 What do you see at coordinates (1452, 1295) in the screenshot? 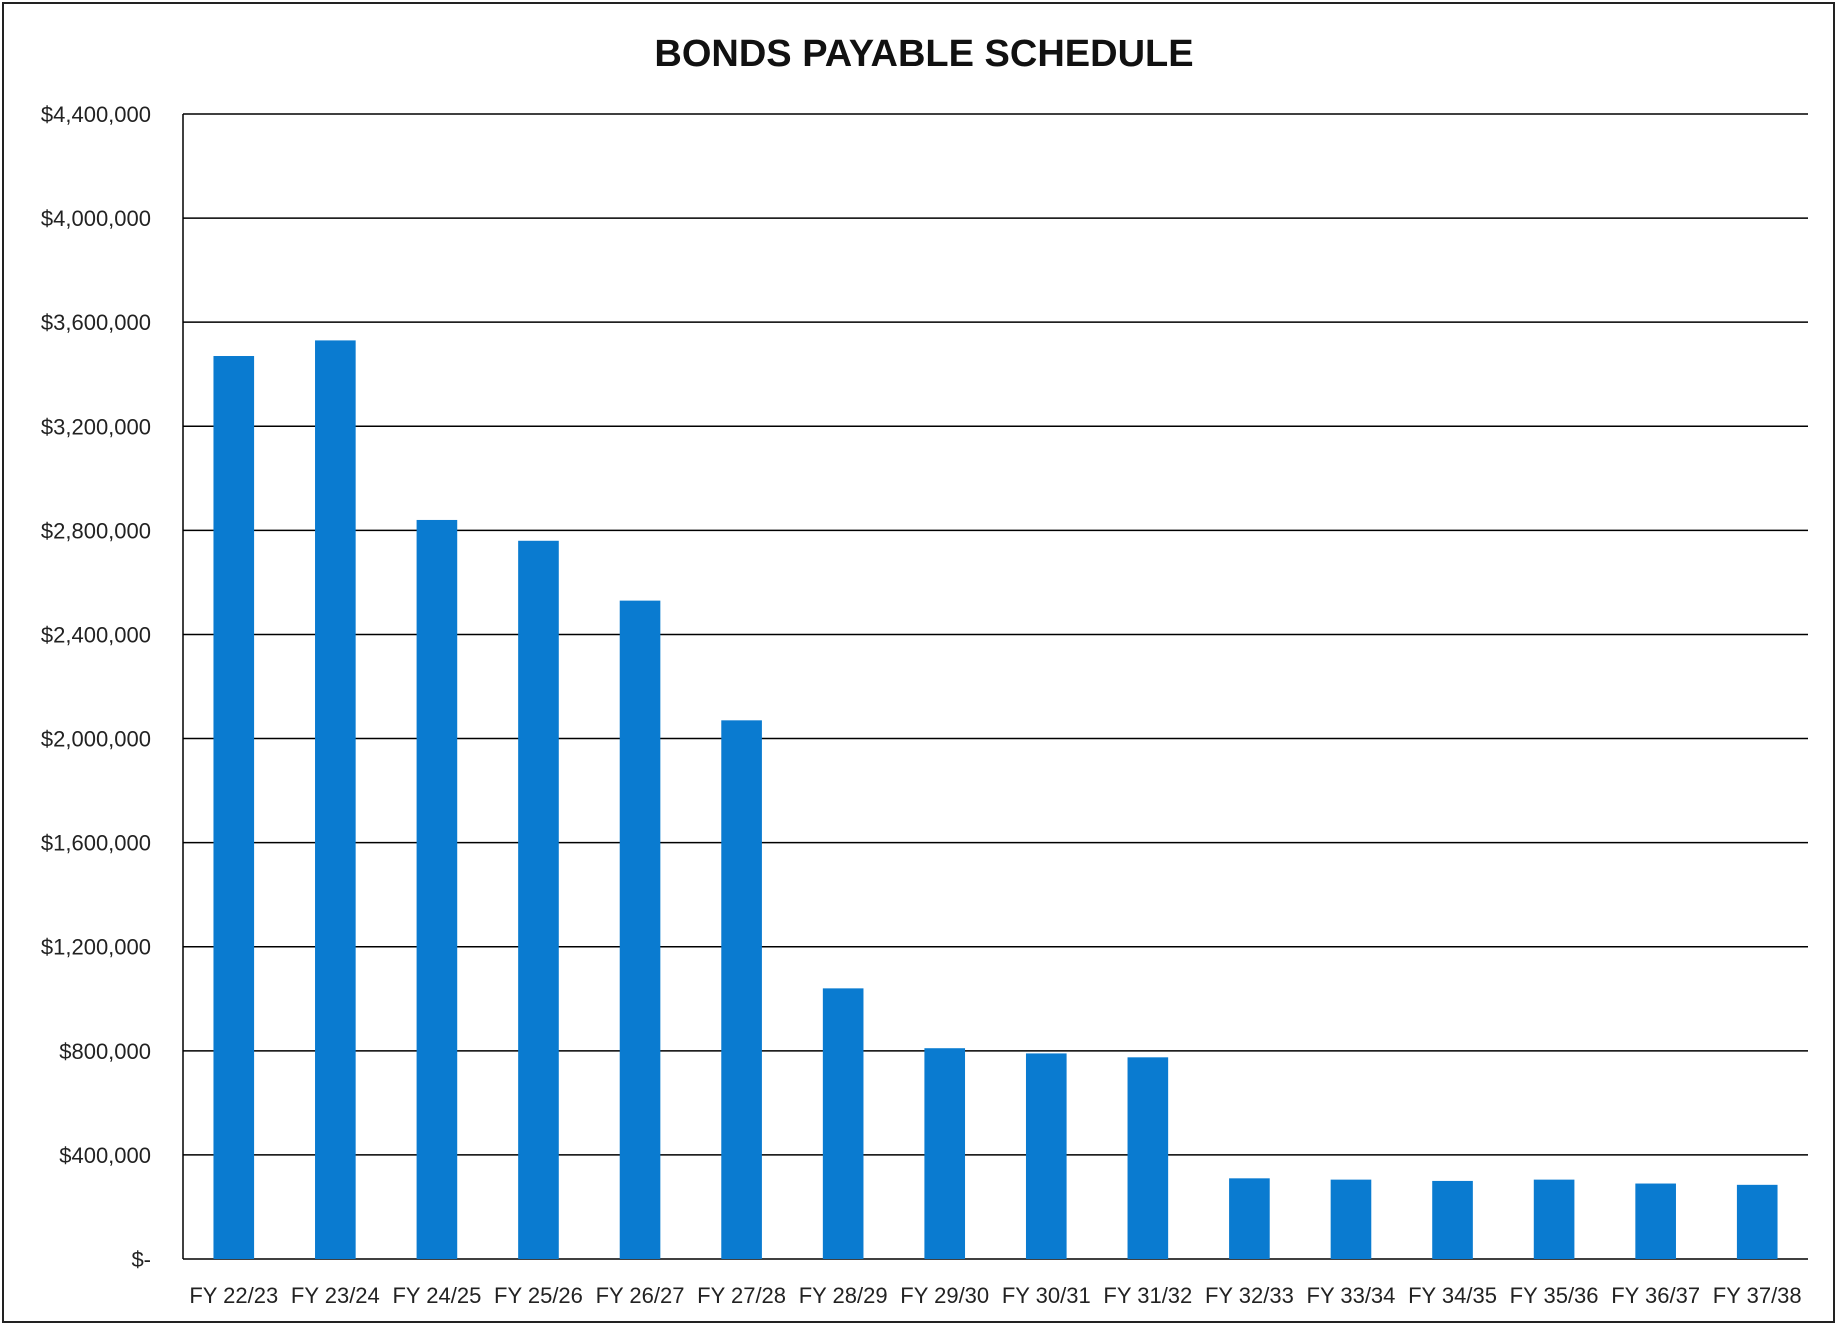
I see `x-tick-label: FY 34/35` at bounding box center [1452, 1295].